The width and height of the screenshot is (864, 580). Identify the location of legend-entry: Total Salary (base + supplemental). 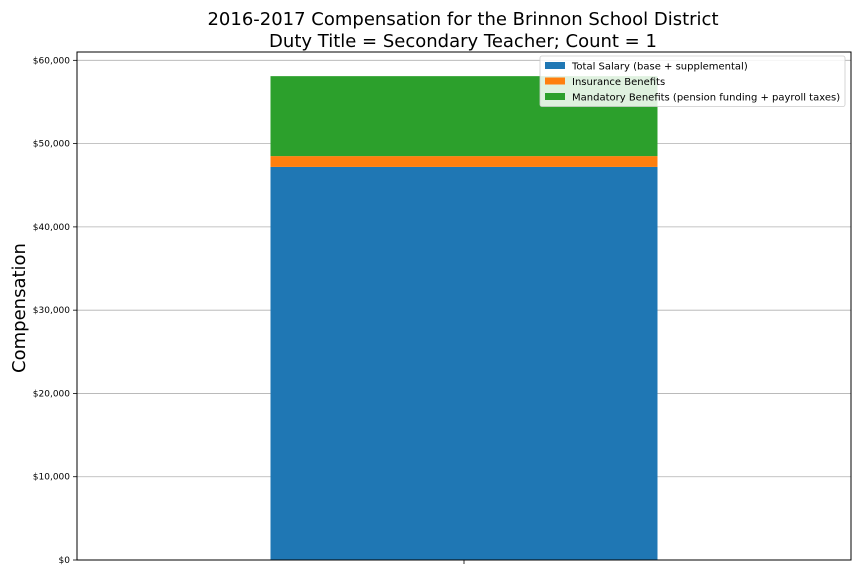
(659, 67).